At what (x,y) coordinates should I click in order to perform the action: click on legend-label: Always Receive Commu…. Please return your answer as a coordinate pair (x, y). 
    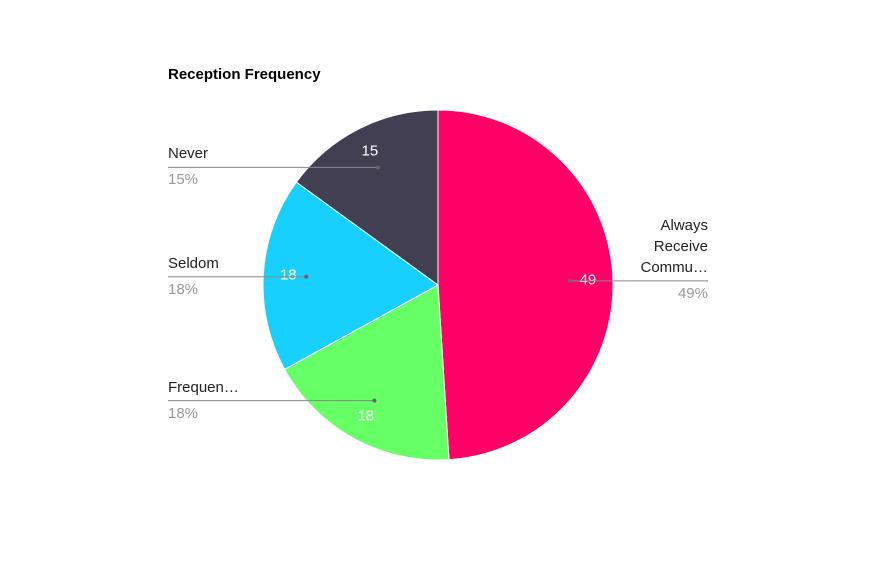
    Looking at the image, I should click on (674, 246).